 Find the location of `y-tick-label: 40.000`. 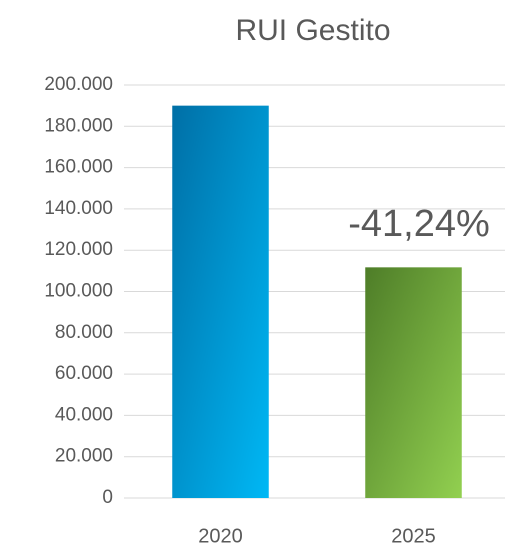

y-tick-label: 40.000 is located at coordinates (84, 414).